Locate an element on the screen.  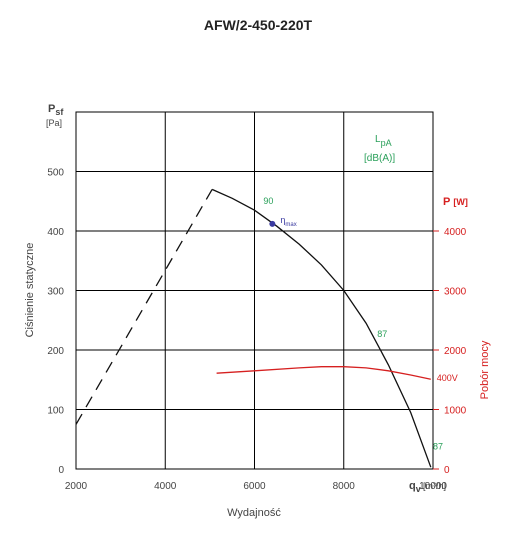
y-axis-label: Ciśnienie statyczne is located at coordinates (30, 290).